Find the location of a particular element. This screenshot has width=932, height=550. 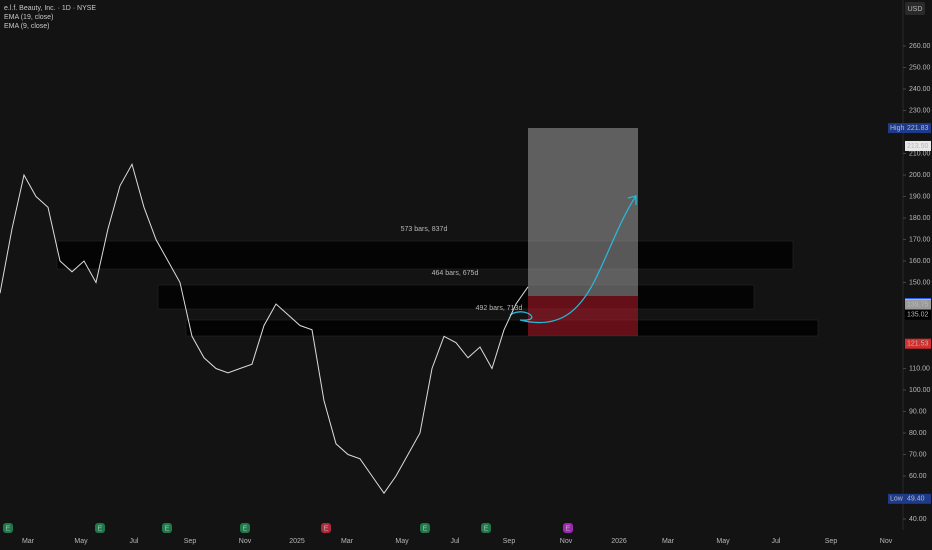

currency-box is located at coordinates (915, 8).